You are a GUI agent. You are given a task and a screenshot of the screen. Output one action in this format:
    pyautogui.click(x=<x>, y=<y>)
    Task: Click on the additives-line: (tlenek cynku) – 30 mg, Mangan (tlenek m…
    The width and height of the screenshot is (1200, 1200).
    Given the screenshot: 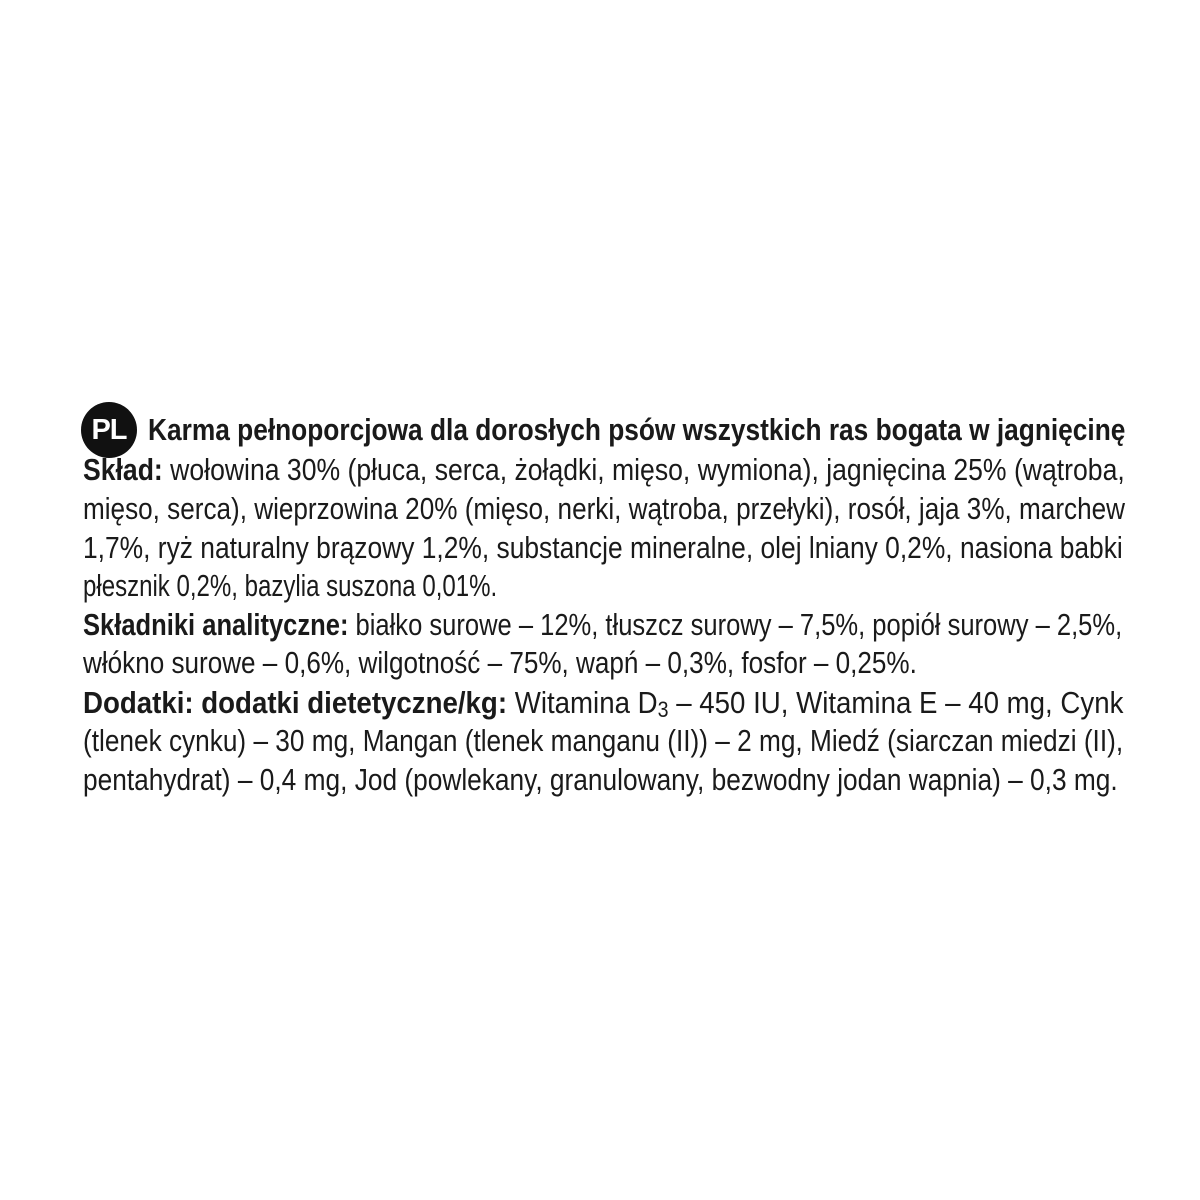 What is the action you would take?
    pyautogui.click(x=603, y=740)
    